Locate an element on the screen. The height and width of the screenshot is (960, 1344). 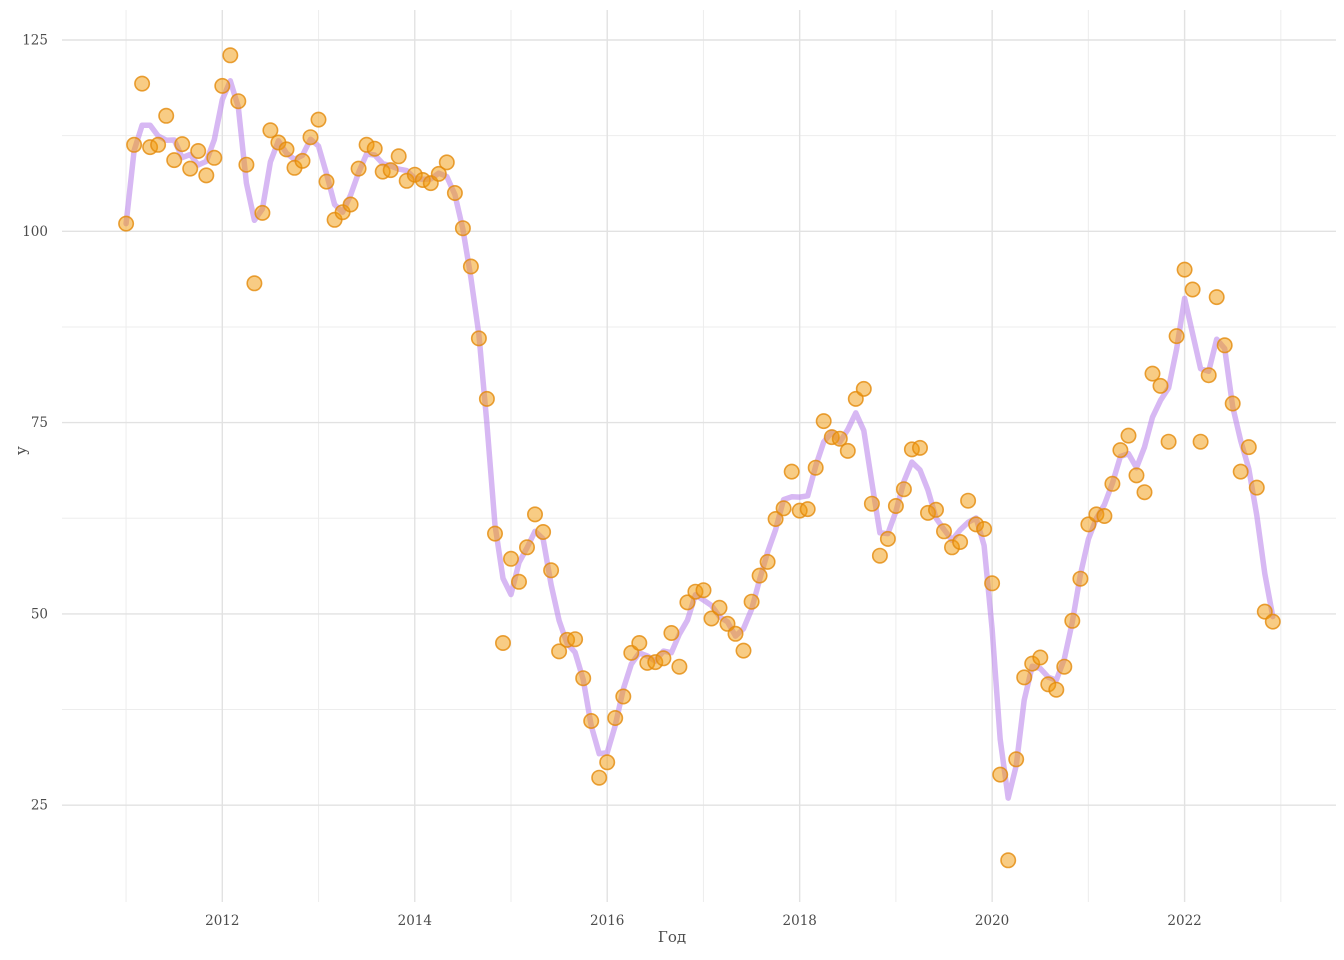
x-tick-label: 2018 is located at coordinates (800, 921).